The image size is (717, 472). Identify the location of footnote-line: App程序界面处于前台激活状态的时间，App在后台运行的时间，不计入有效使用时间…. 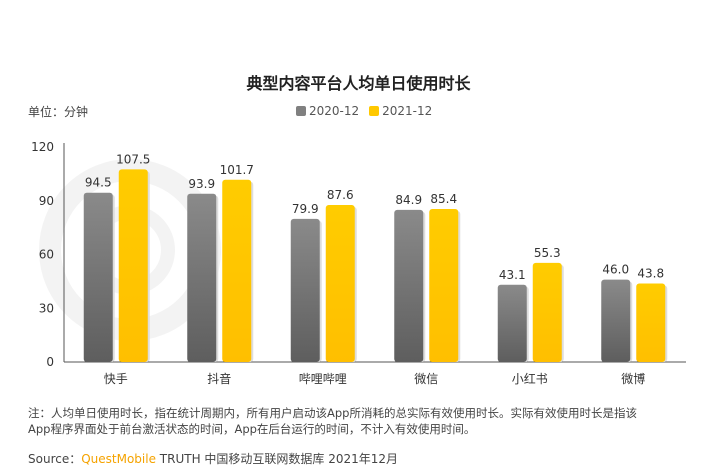
(252, 429).